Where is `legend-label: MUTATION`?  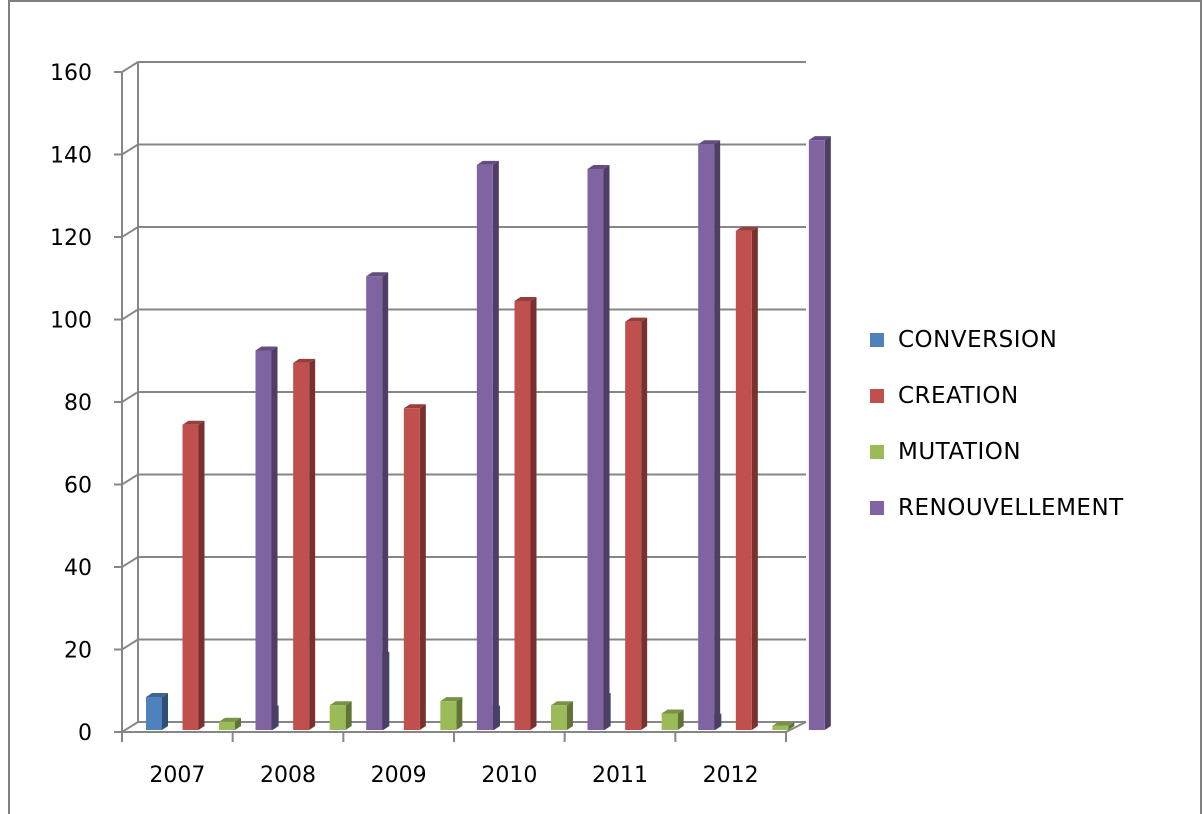
legend-label: MUTATION is located at coordinates (960, 452).